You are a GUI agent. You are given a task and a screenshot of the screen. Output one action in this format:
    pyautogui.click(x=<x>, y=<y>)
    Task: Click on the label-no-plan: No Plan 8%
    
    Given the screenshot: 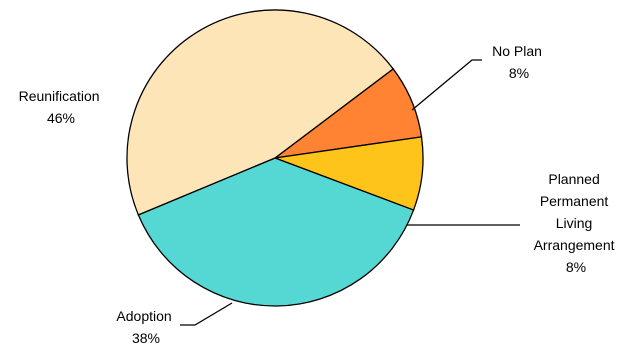 What is the action you would take?
    pyautogui.click(x=519, y=62)
    